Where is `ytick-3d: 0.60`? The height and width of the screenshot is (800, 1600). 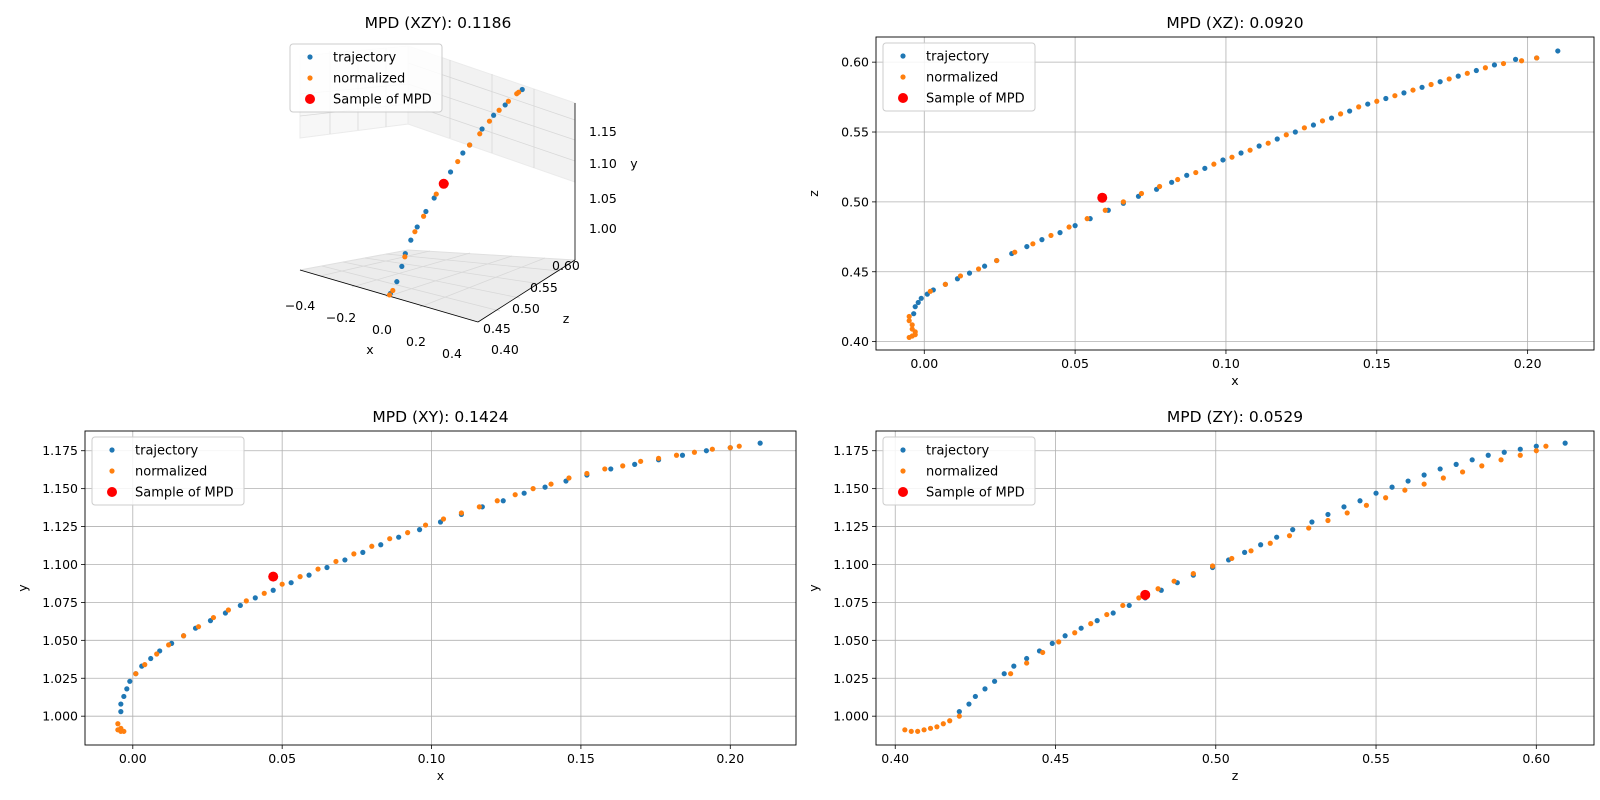
ytick-3d: 0.60 is located at coordinates (566, 265).